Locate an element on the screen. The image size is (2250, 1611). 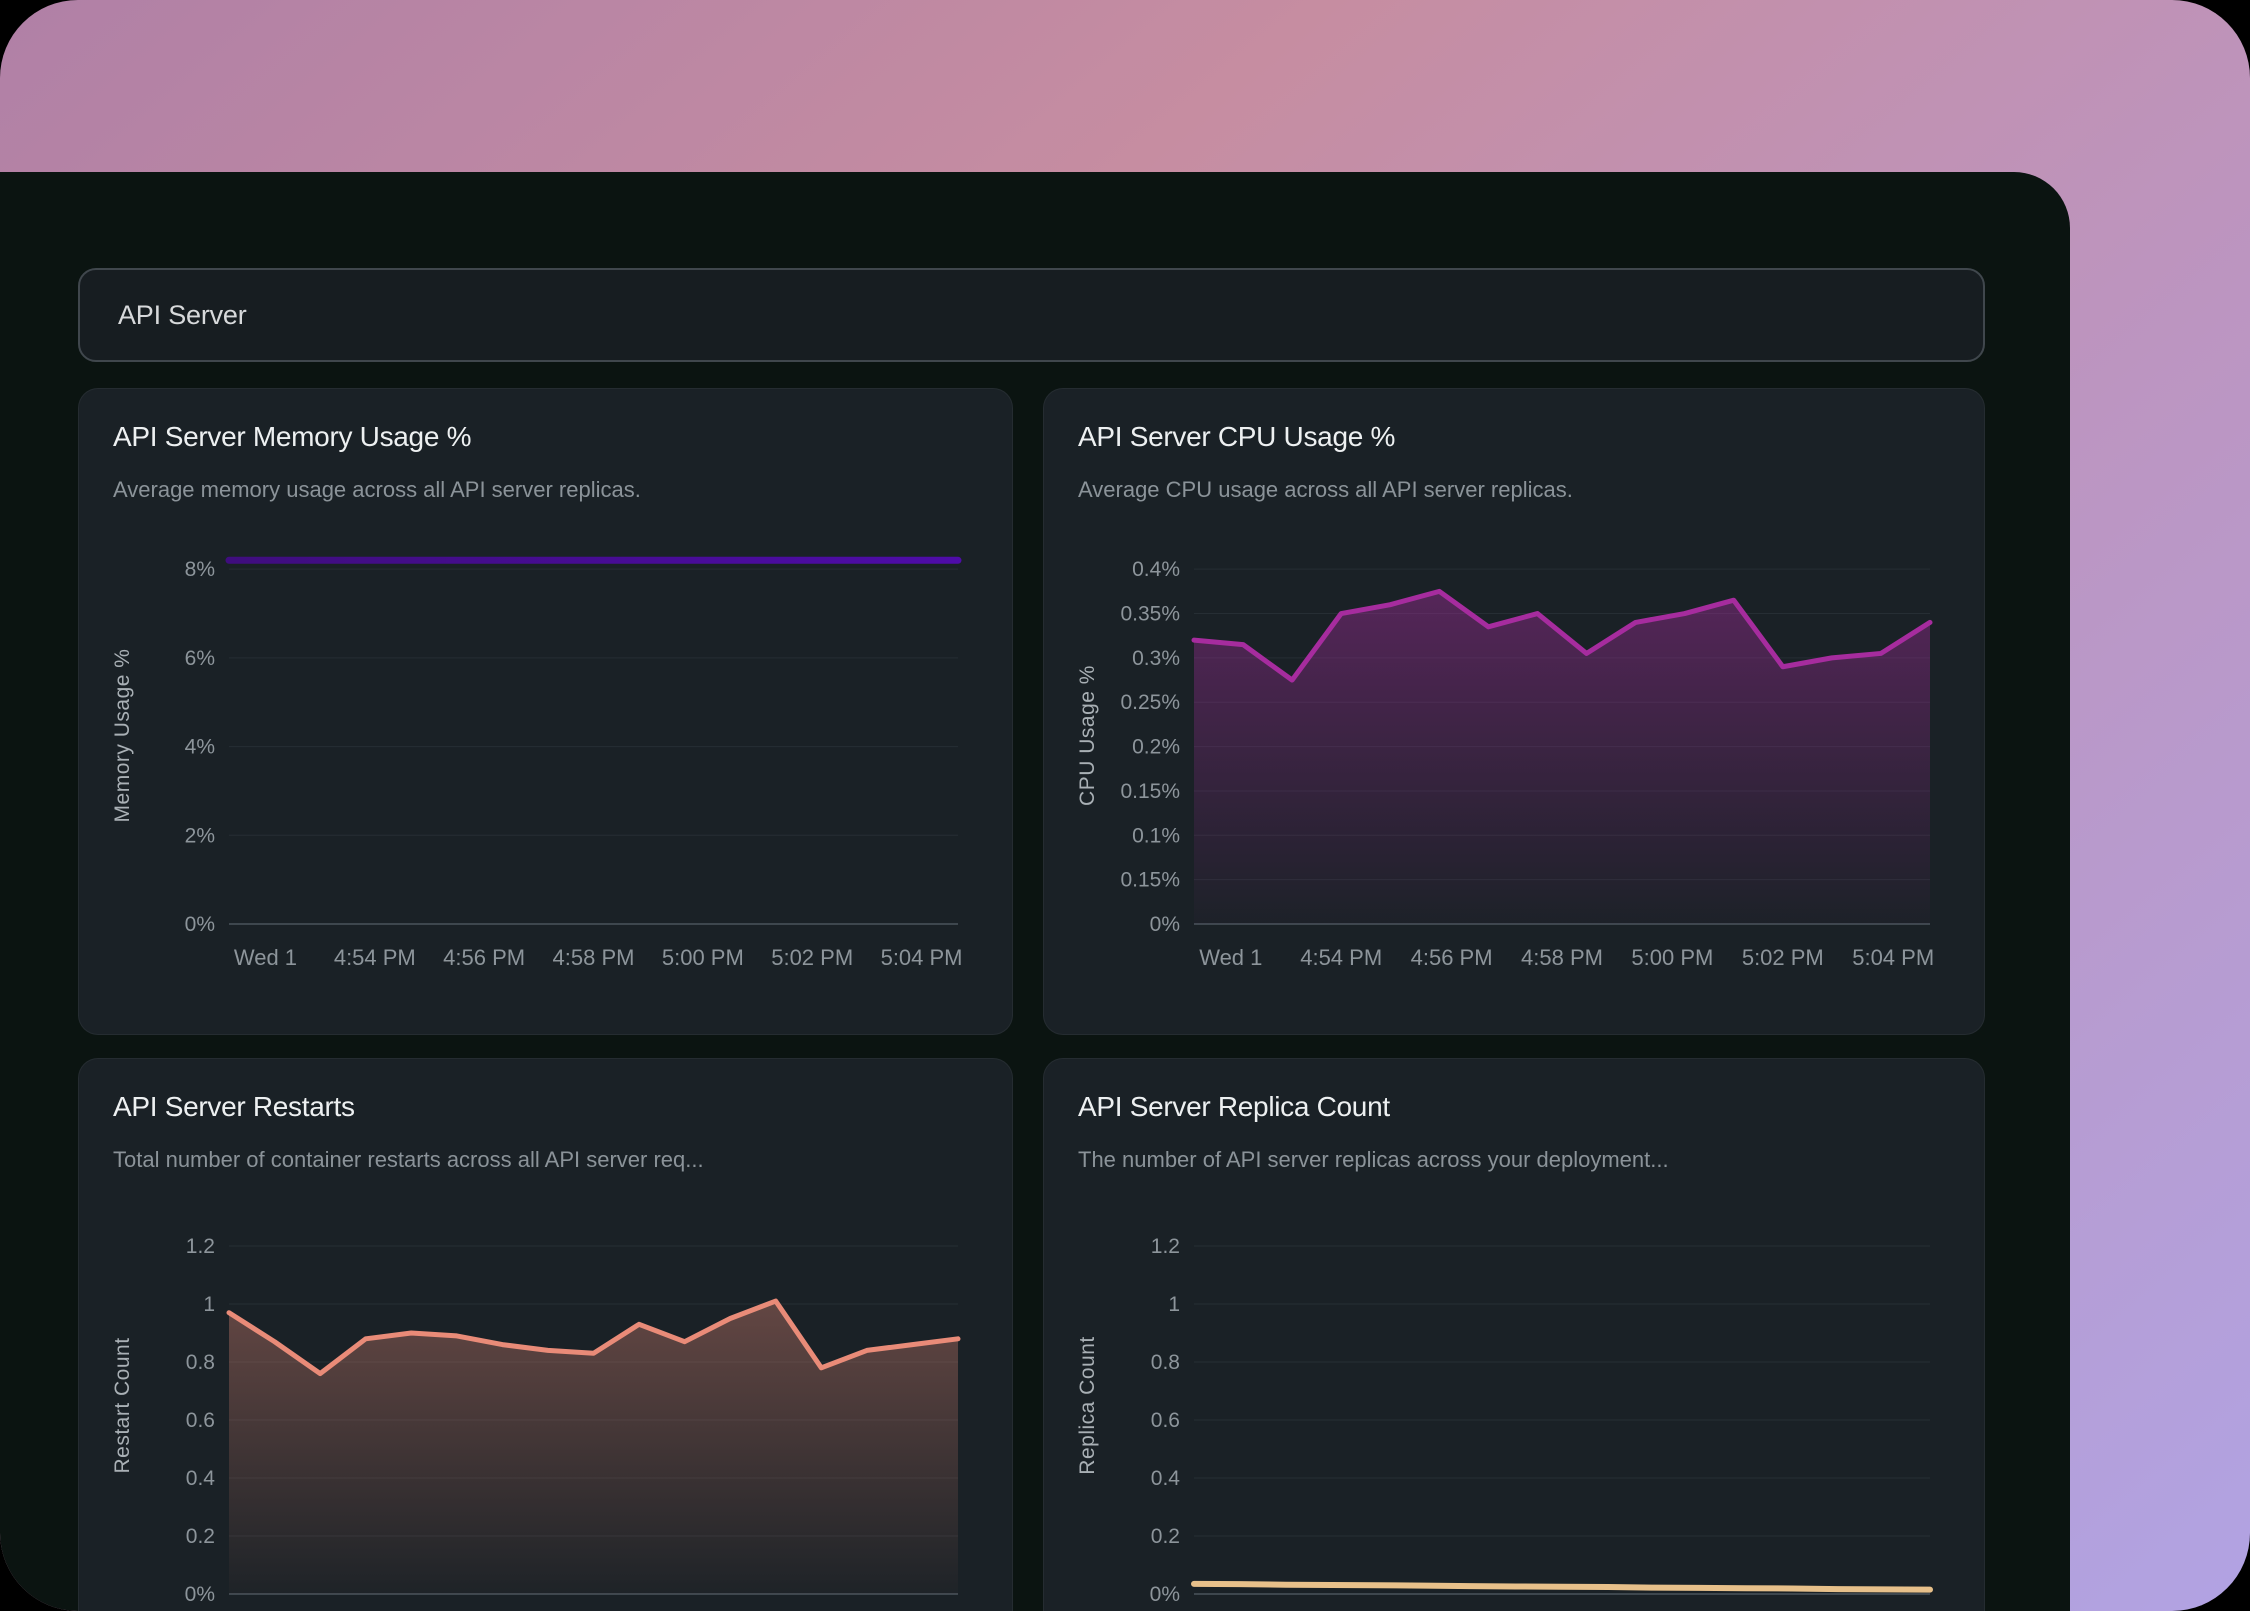
restarts-y-tick: 0.4 is located at coordinates (201, 1478).